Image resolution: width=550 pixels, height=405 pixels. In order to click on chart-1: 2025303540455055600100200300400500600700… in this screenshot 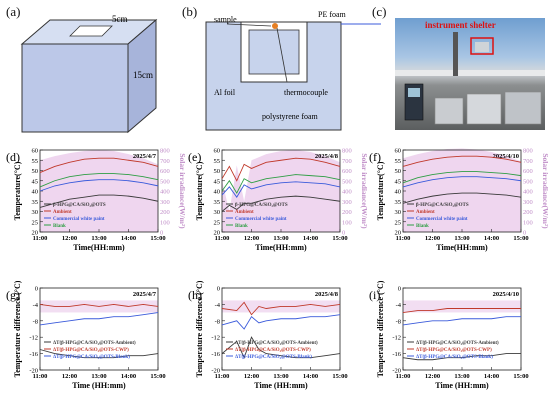, I will do `click(278, 200)`.